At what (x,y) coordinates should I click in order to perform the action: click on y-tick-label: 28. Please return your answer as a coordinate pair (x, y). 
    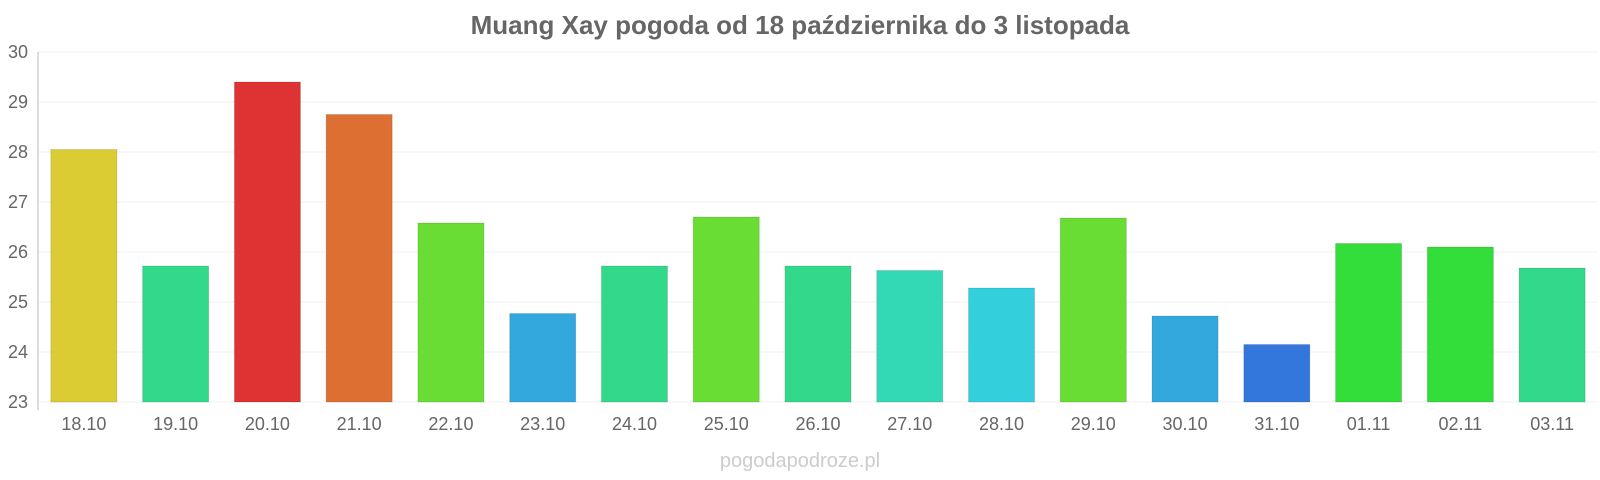
    Looking at the image, I should click on (18, 152).